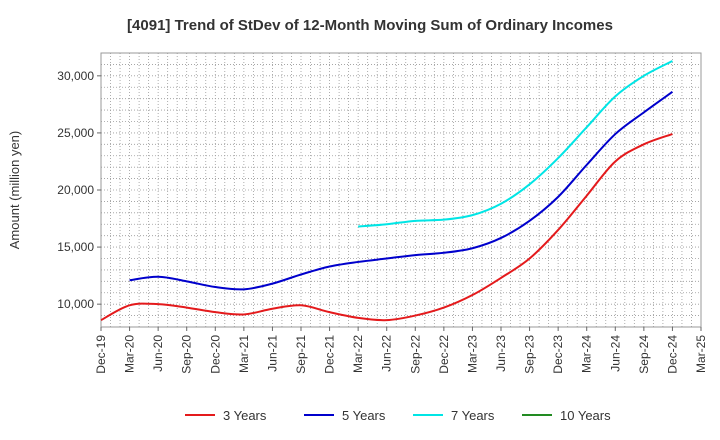  What do you see at coordinates (501, 353) in the screenshot?
I see `x-tick-label: Jun-23` at bounding box center [501, 353].